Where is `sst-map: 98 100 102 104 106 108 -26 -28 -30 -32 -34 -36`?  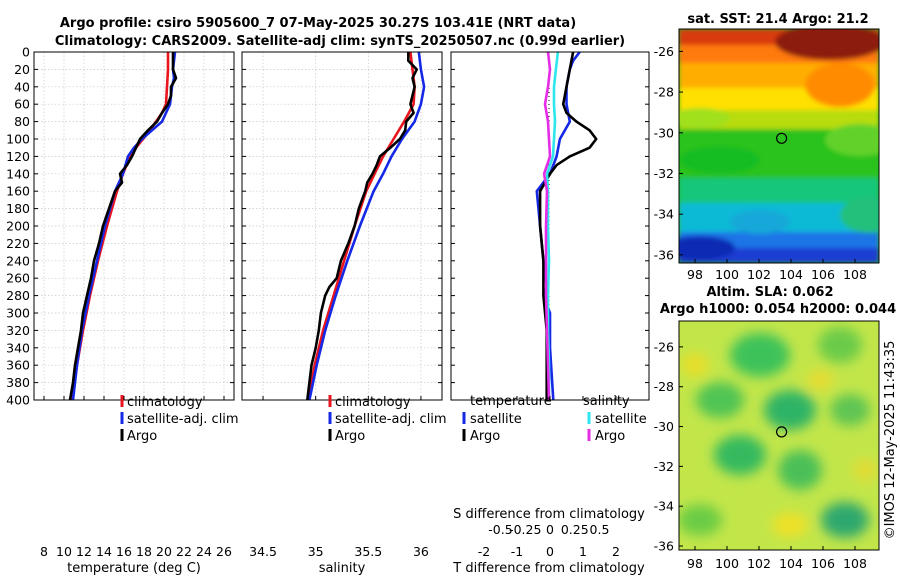 sst-map: 98 100 102 104 106 108 -26 -28 -30 -32 -34 -36 is located at coordinates (767, 155).